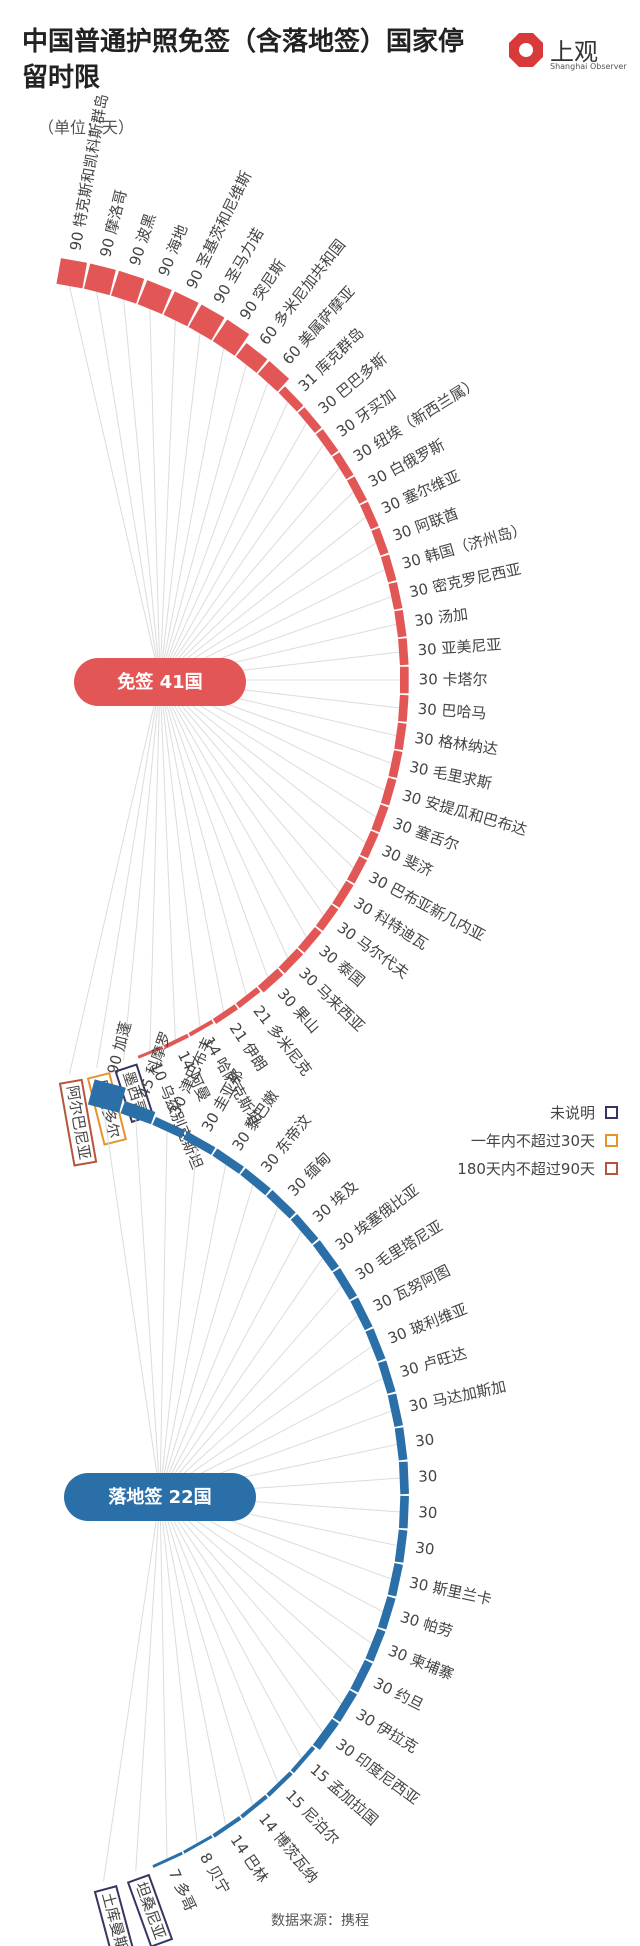 The height and width of the screenshot is (1946, 640). I want to click on legend: 未说明 一年内不超过30天 180天内不超过90天, so click(488, 1140).